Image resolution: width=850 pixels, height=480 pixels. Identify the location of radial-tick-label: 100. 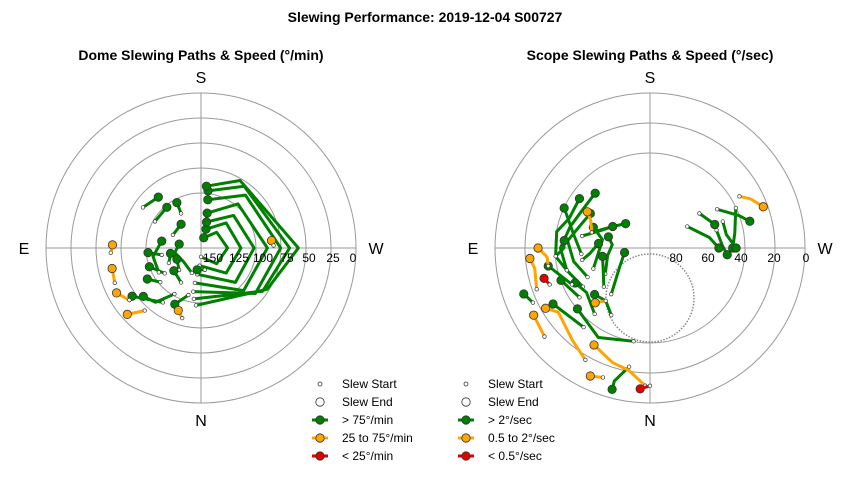
(263, 258).